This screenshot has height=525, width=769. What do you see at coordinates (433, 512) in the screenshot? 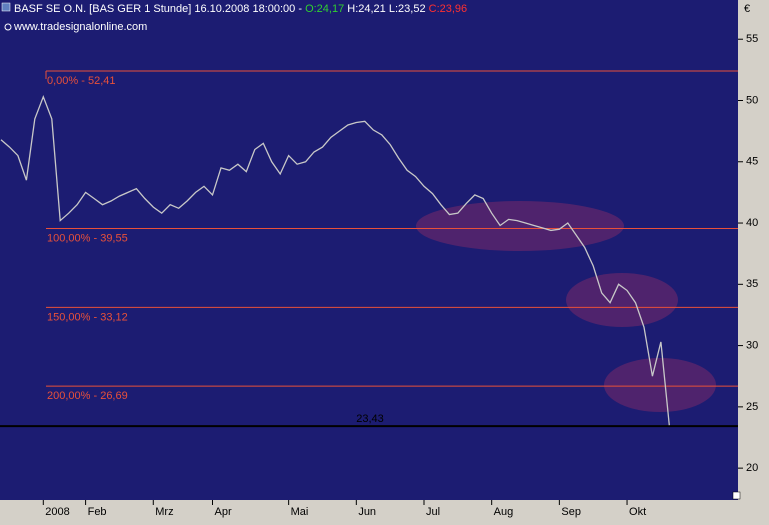
I see `x-tick-label: Jul` at bounding box center [433, 512].